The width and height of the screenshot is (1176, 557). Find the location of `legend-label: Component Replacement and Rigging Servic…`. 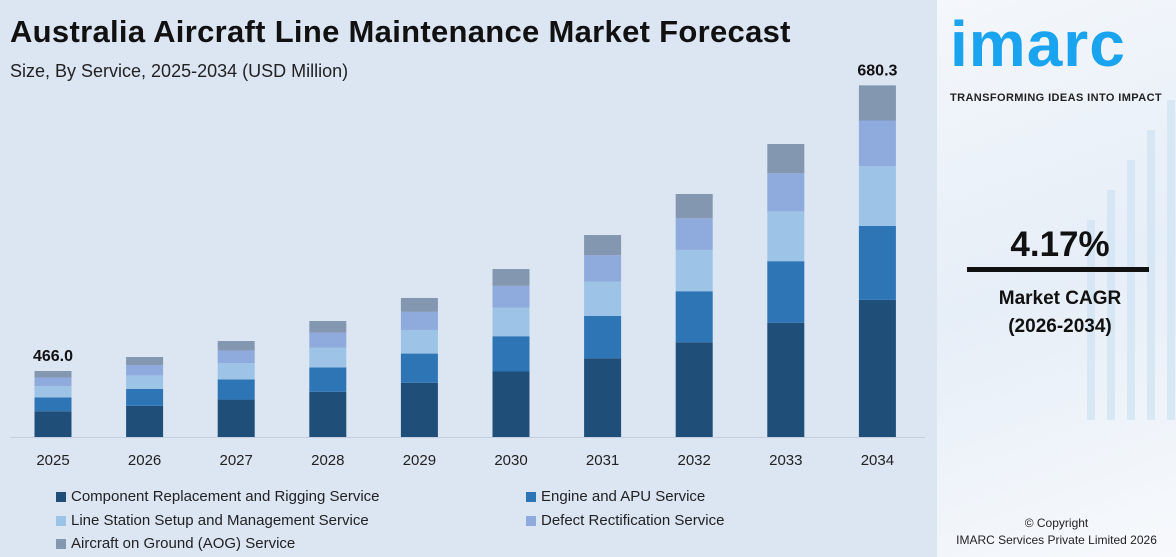

legend-label: Component Replacement and Rigging Servic… is located at coordinates (225, 496).